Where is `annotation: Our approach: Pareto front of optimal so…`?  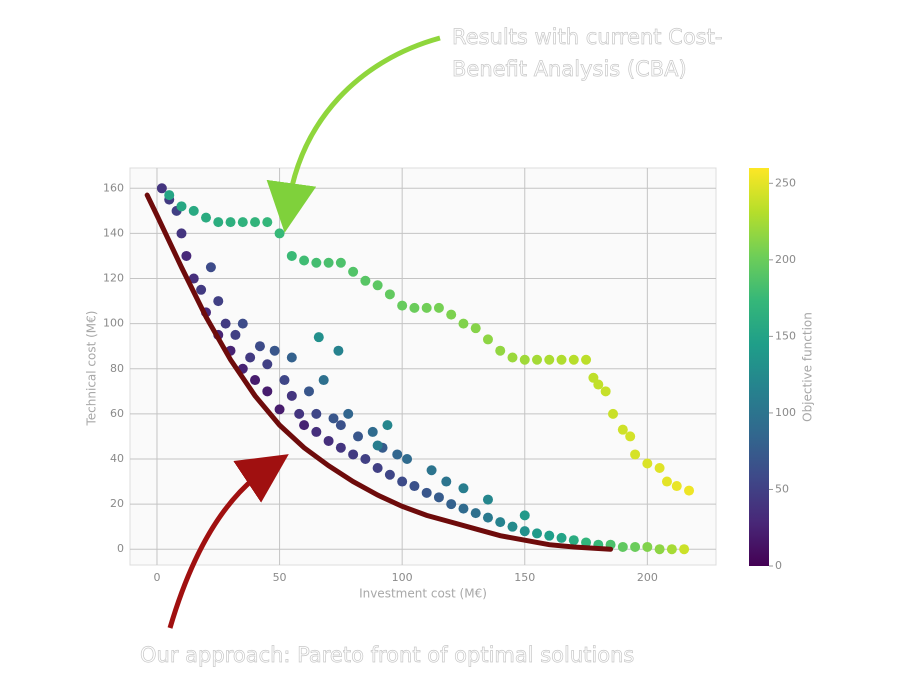 annotation: Our approach: Pareto front of optimal so… is located at coordinates (387, 655).